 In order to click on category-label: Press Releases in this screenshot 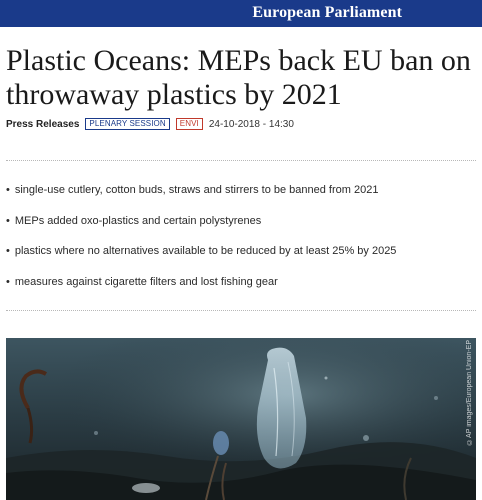, I will do `click(43, 124)`.